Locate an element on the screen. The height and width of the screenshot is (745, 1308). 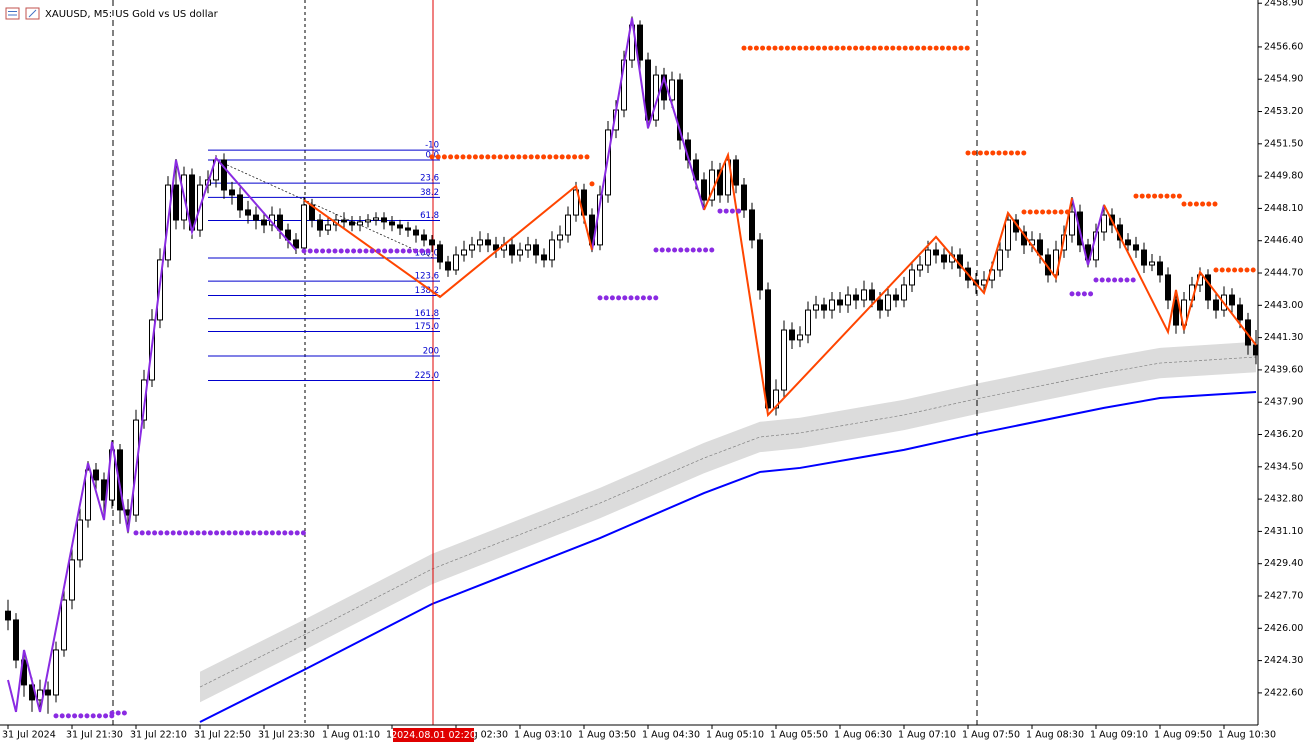
fib-label: 200 is located at coordinates (431, 352).